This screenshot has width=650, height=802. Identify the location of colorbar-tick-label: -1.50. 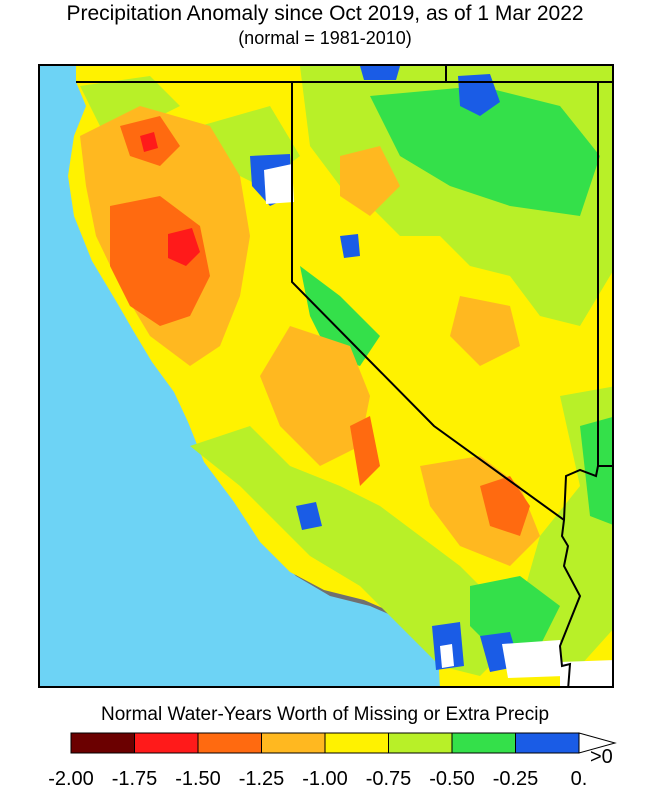
(198, 779).